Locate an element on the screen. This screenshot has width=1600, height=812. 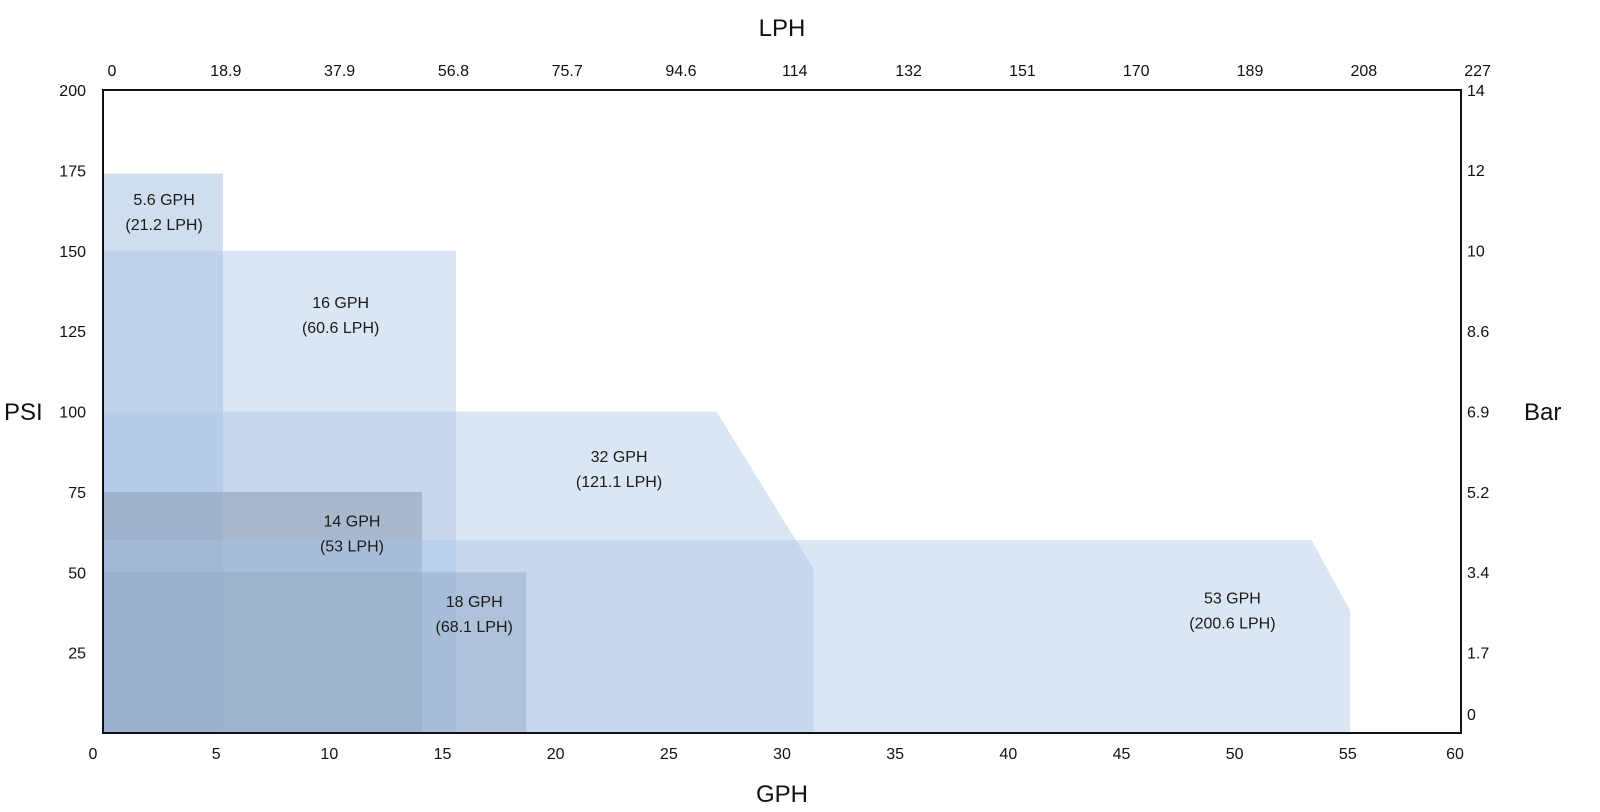
region-label-flow: 32 GPH is located at coordinates (619, 457).